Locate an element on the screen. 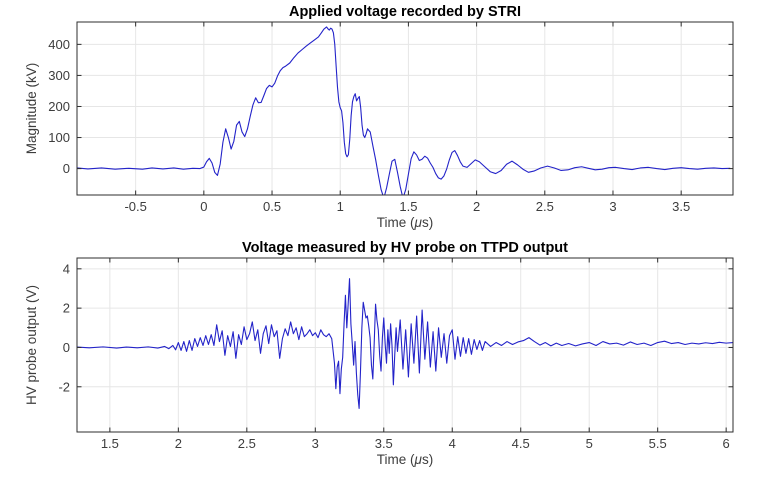 The width and height of the screenshot is (773, 489). x-tick-label: 5.5 is located at coordinates (658, 443).